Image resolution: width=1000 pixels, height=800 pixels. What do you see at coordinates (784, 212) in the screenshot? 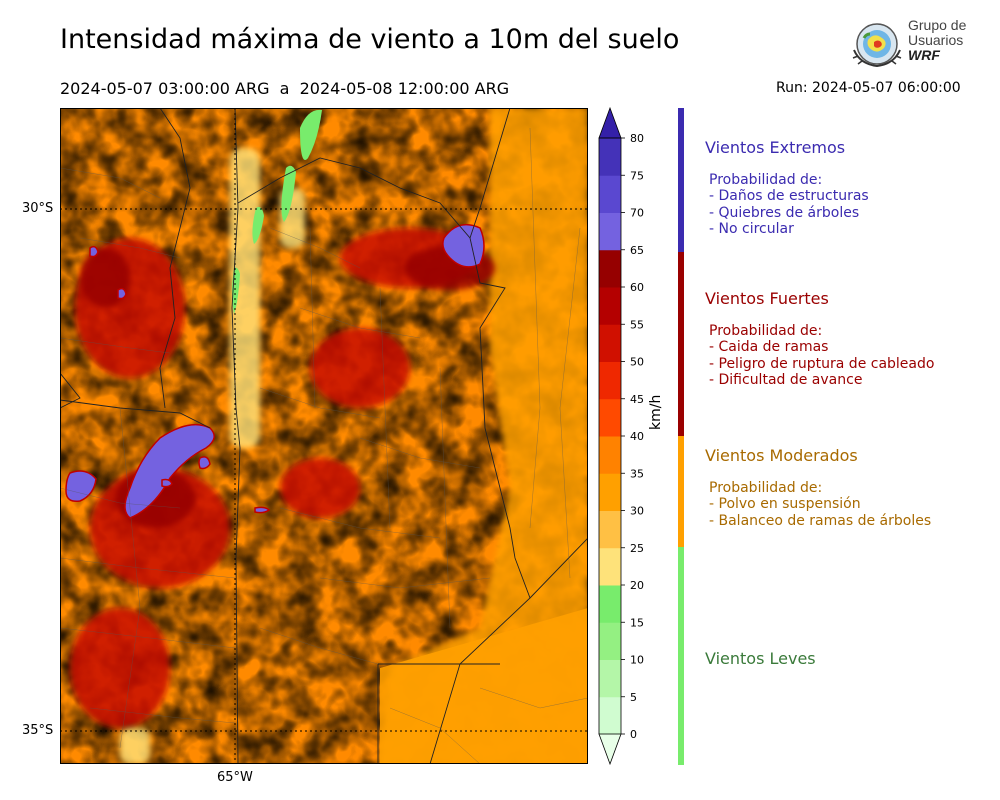
I see `desc-line: - Quiebres de árboles` at bounding box center [784, 212].